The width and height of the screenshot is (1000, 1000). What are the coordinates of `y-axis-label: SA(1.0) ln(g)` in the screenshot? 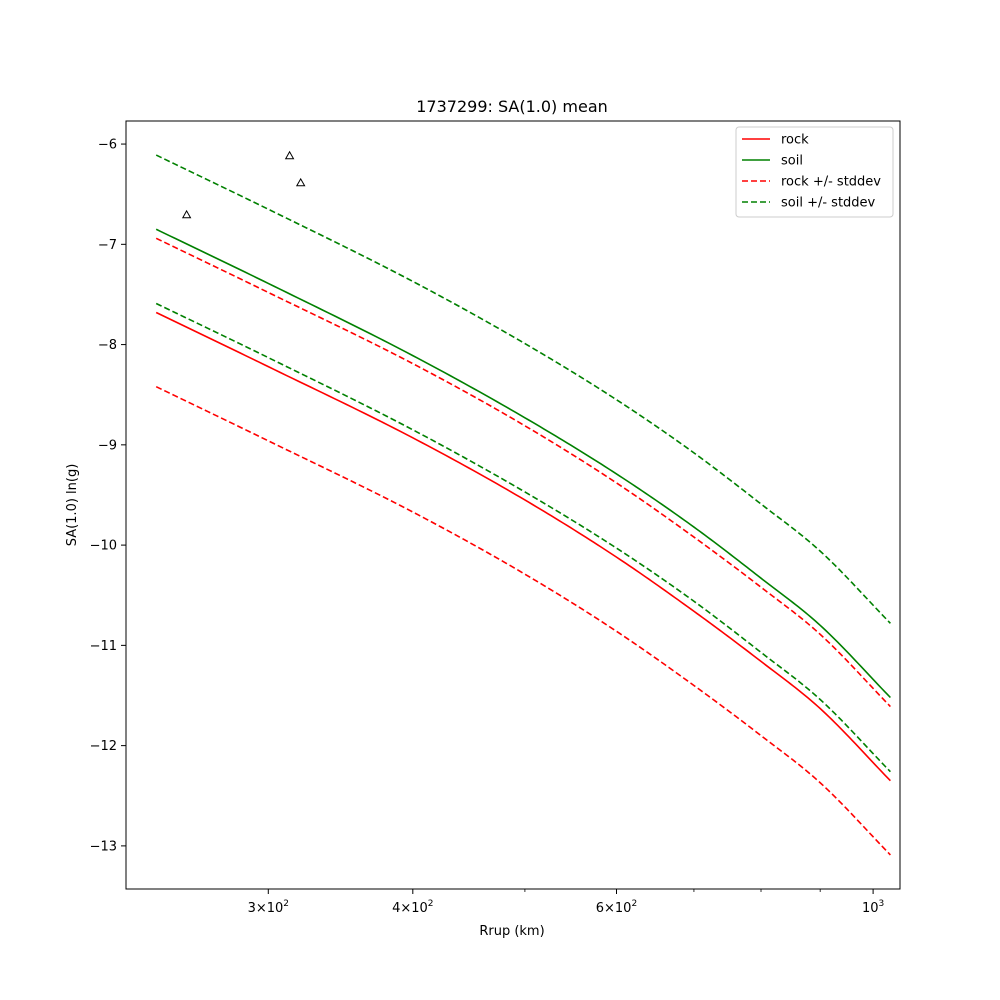 It's located at (72, 505).